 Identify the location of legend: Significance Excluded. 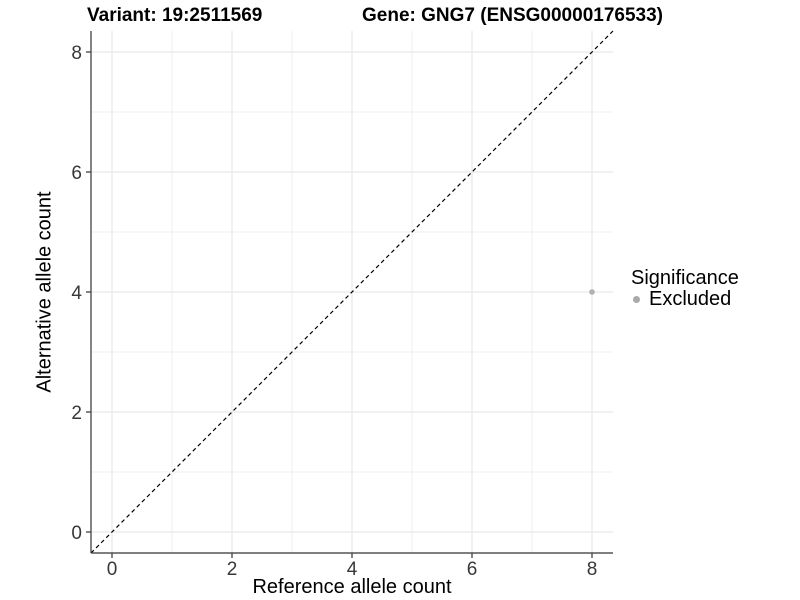
(683, 288).